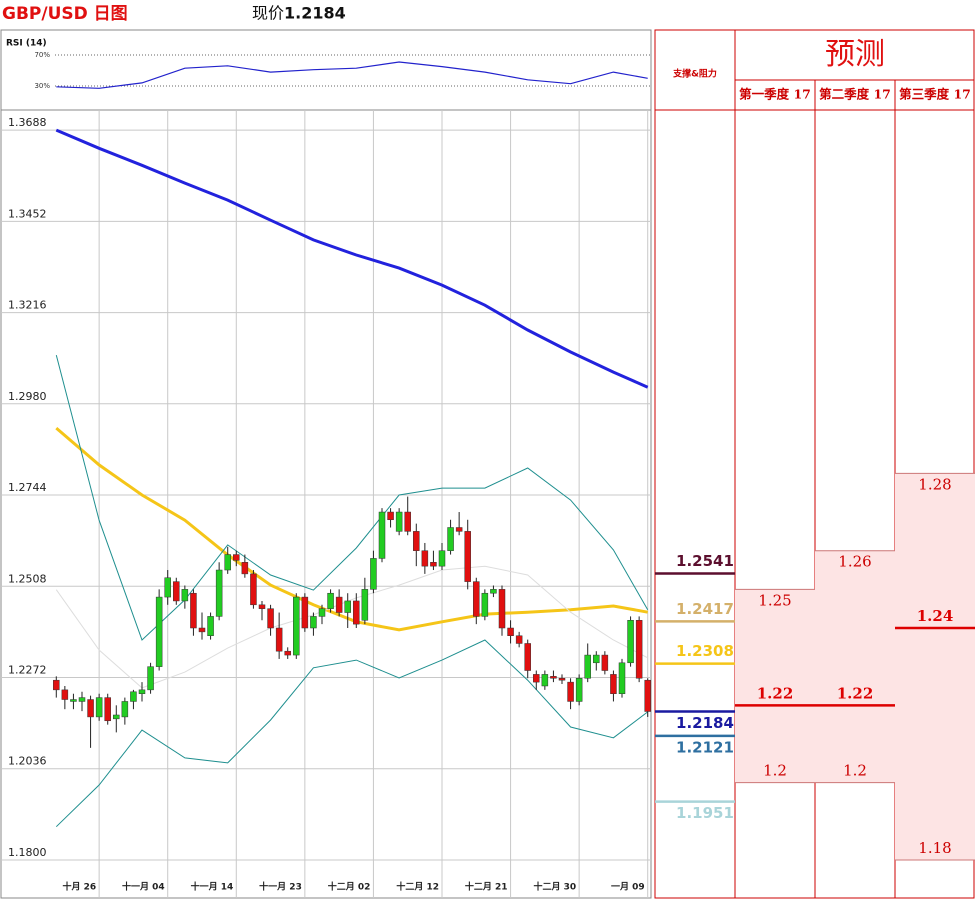 This screenshot has width=975, height=900. What do you see at coordinates (705, 813) in the screenshot?
I see `level-label: 1.1951` at bounding box center [705, 813].